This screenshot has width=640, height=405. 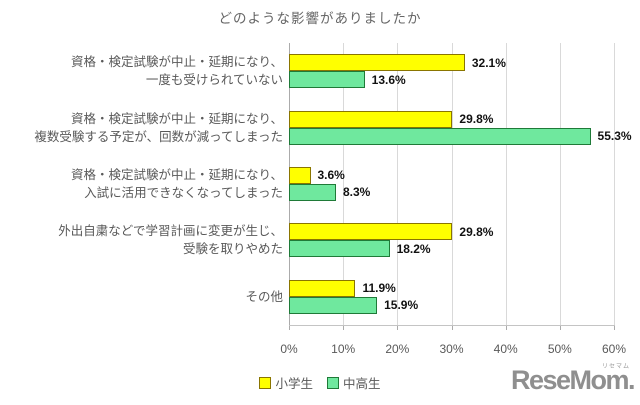 What do you see at coordinates (158, 136) in the screenshot?
I see `category-label-line: 複数受験する予定が、回数が減ってしまった` at bounding box center [158, 136].